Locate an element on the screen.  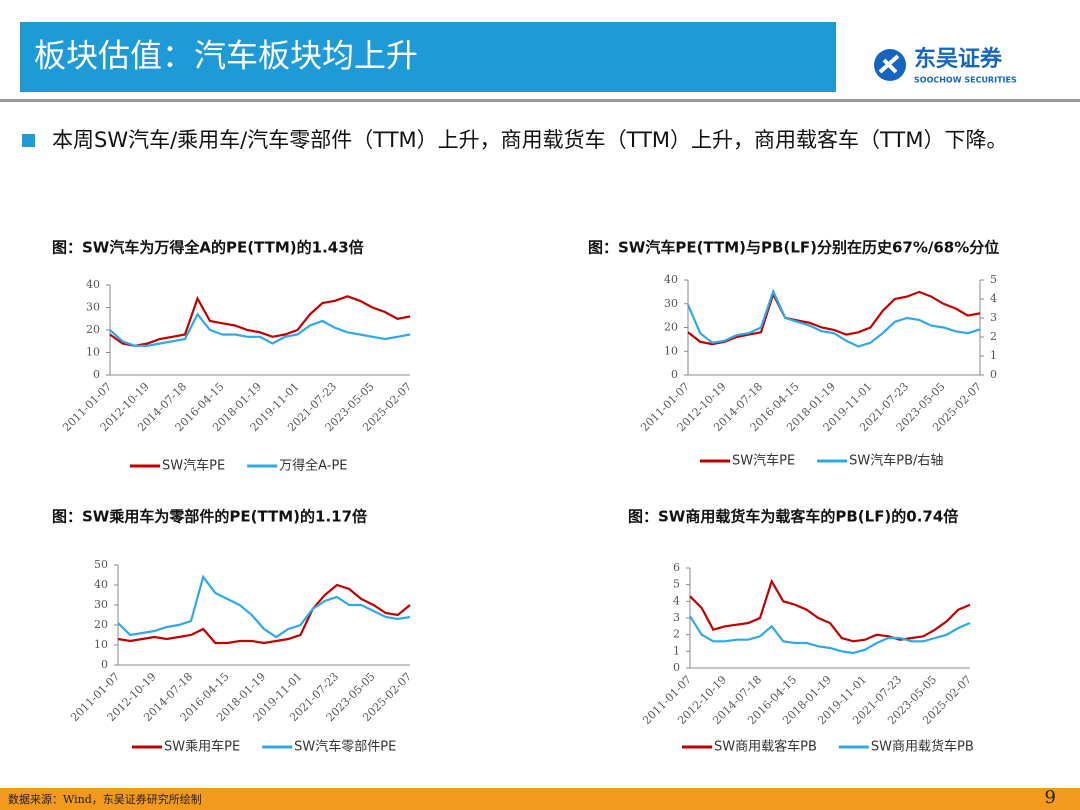
bullet-marker is located at coordinates (28, 140).